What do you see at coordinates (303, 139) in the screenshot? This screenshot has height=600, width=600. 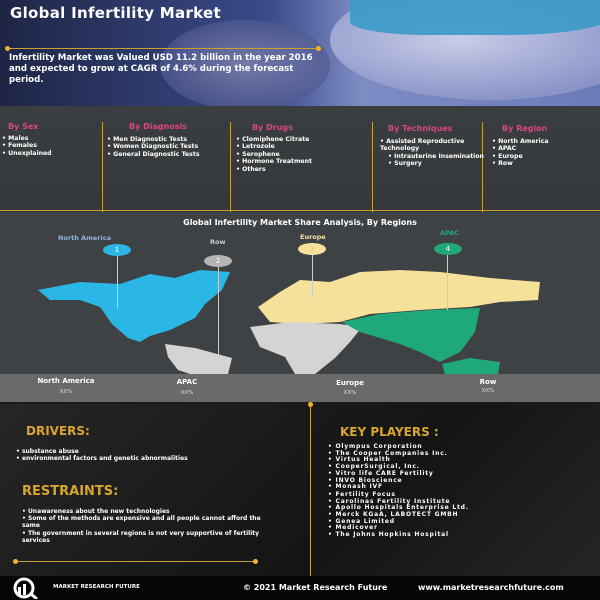 I see `segment-item: Clomiphene Citrate` at bounding box center [303, 139].